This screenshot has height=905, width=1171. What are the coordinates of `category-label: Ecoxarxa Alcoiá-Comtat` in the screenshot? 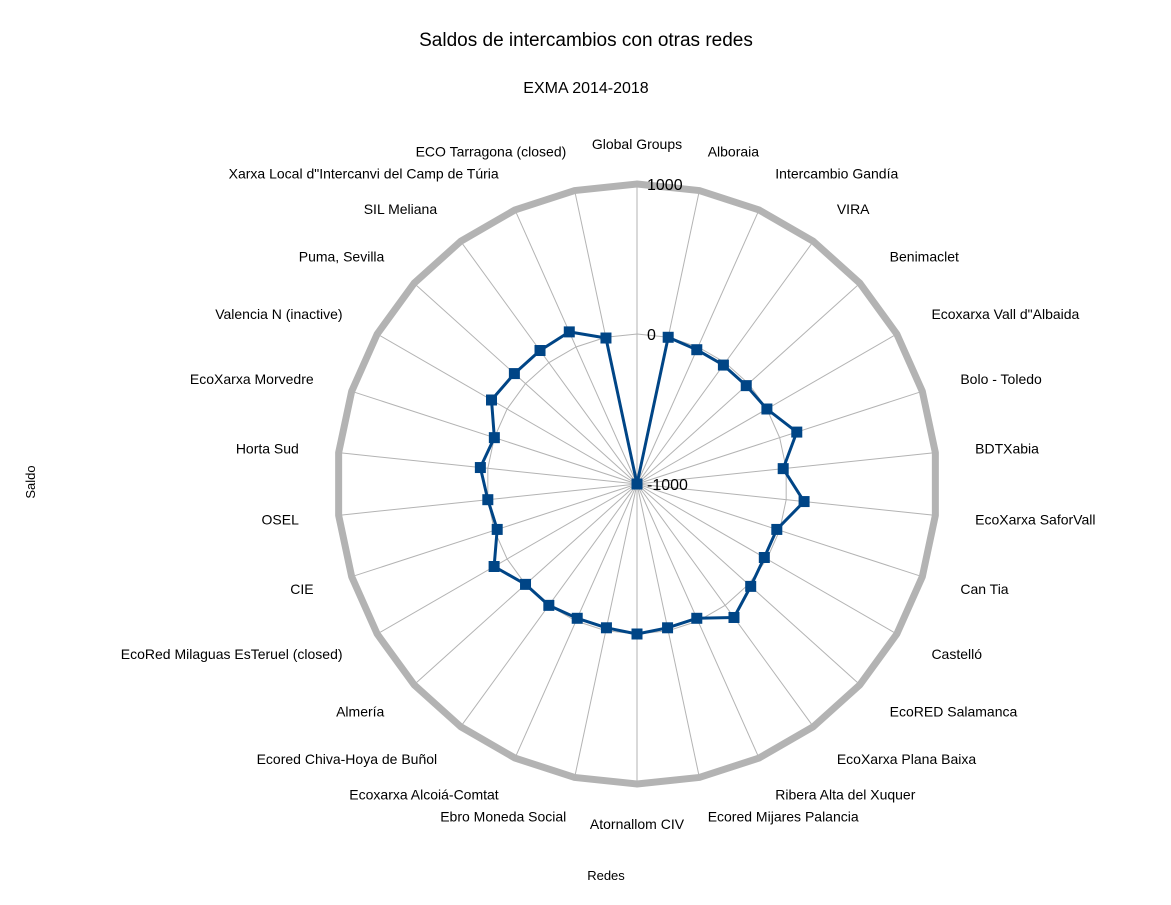 It's located at (424, 795).